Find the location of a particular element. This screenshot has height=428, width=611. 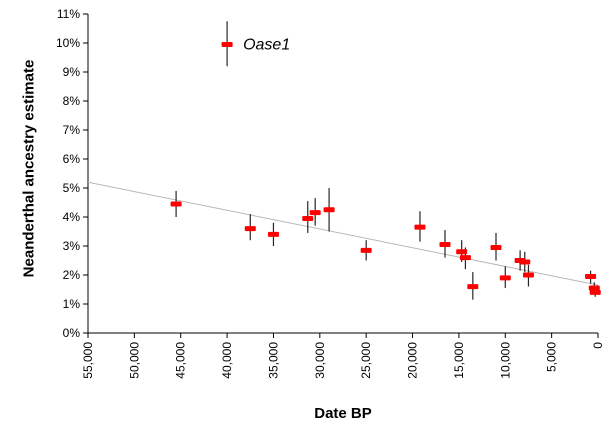

x-tick-label: 15,000 is located at coordinates (459, 360).